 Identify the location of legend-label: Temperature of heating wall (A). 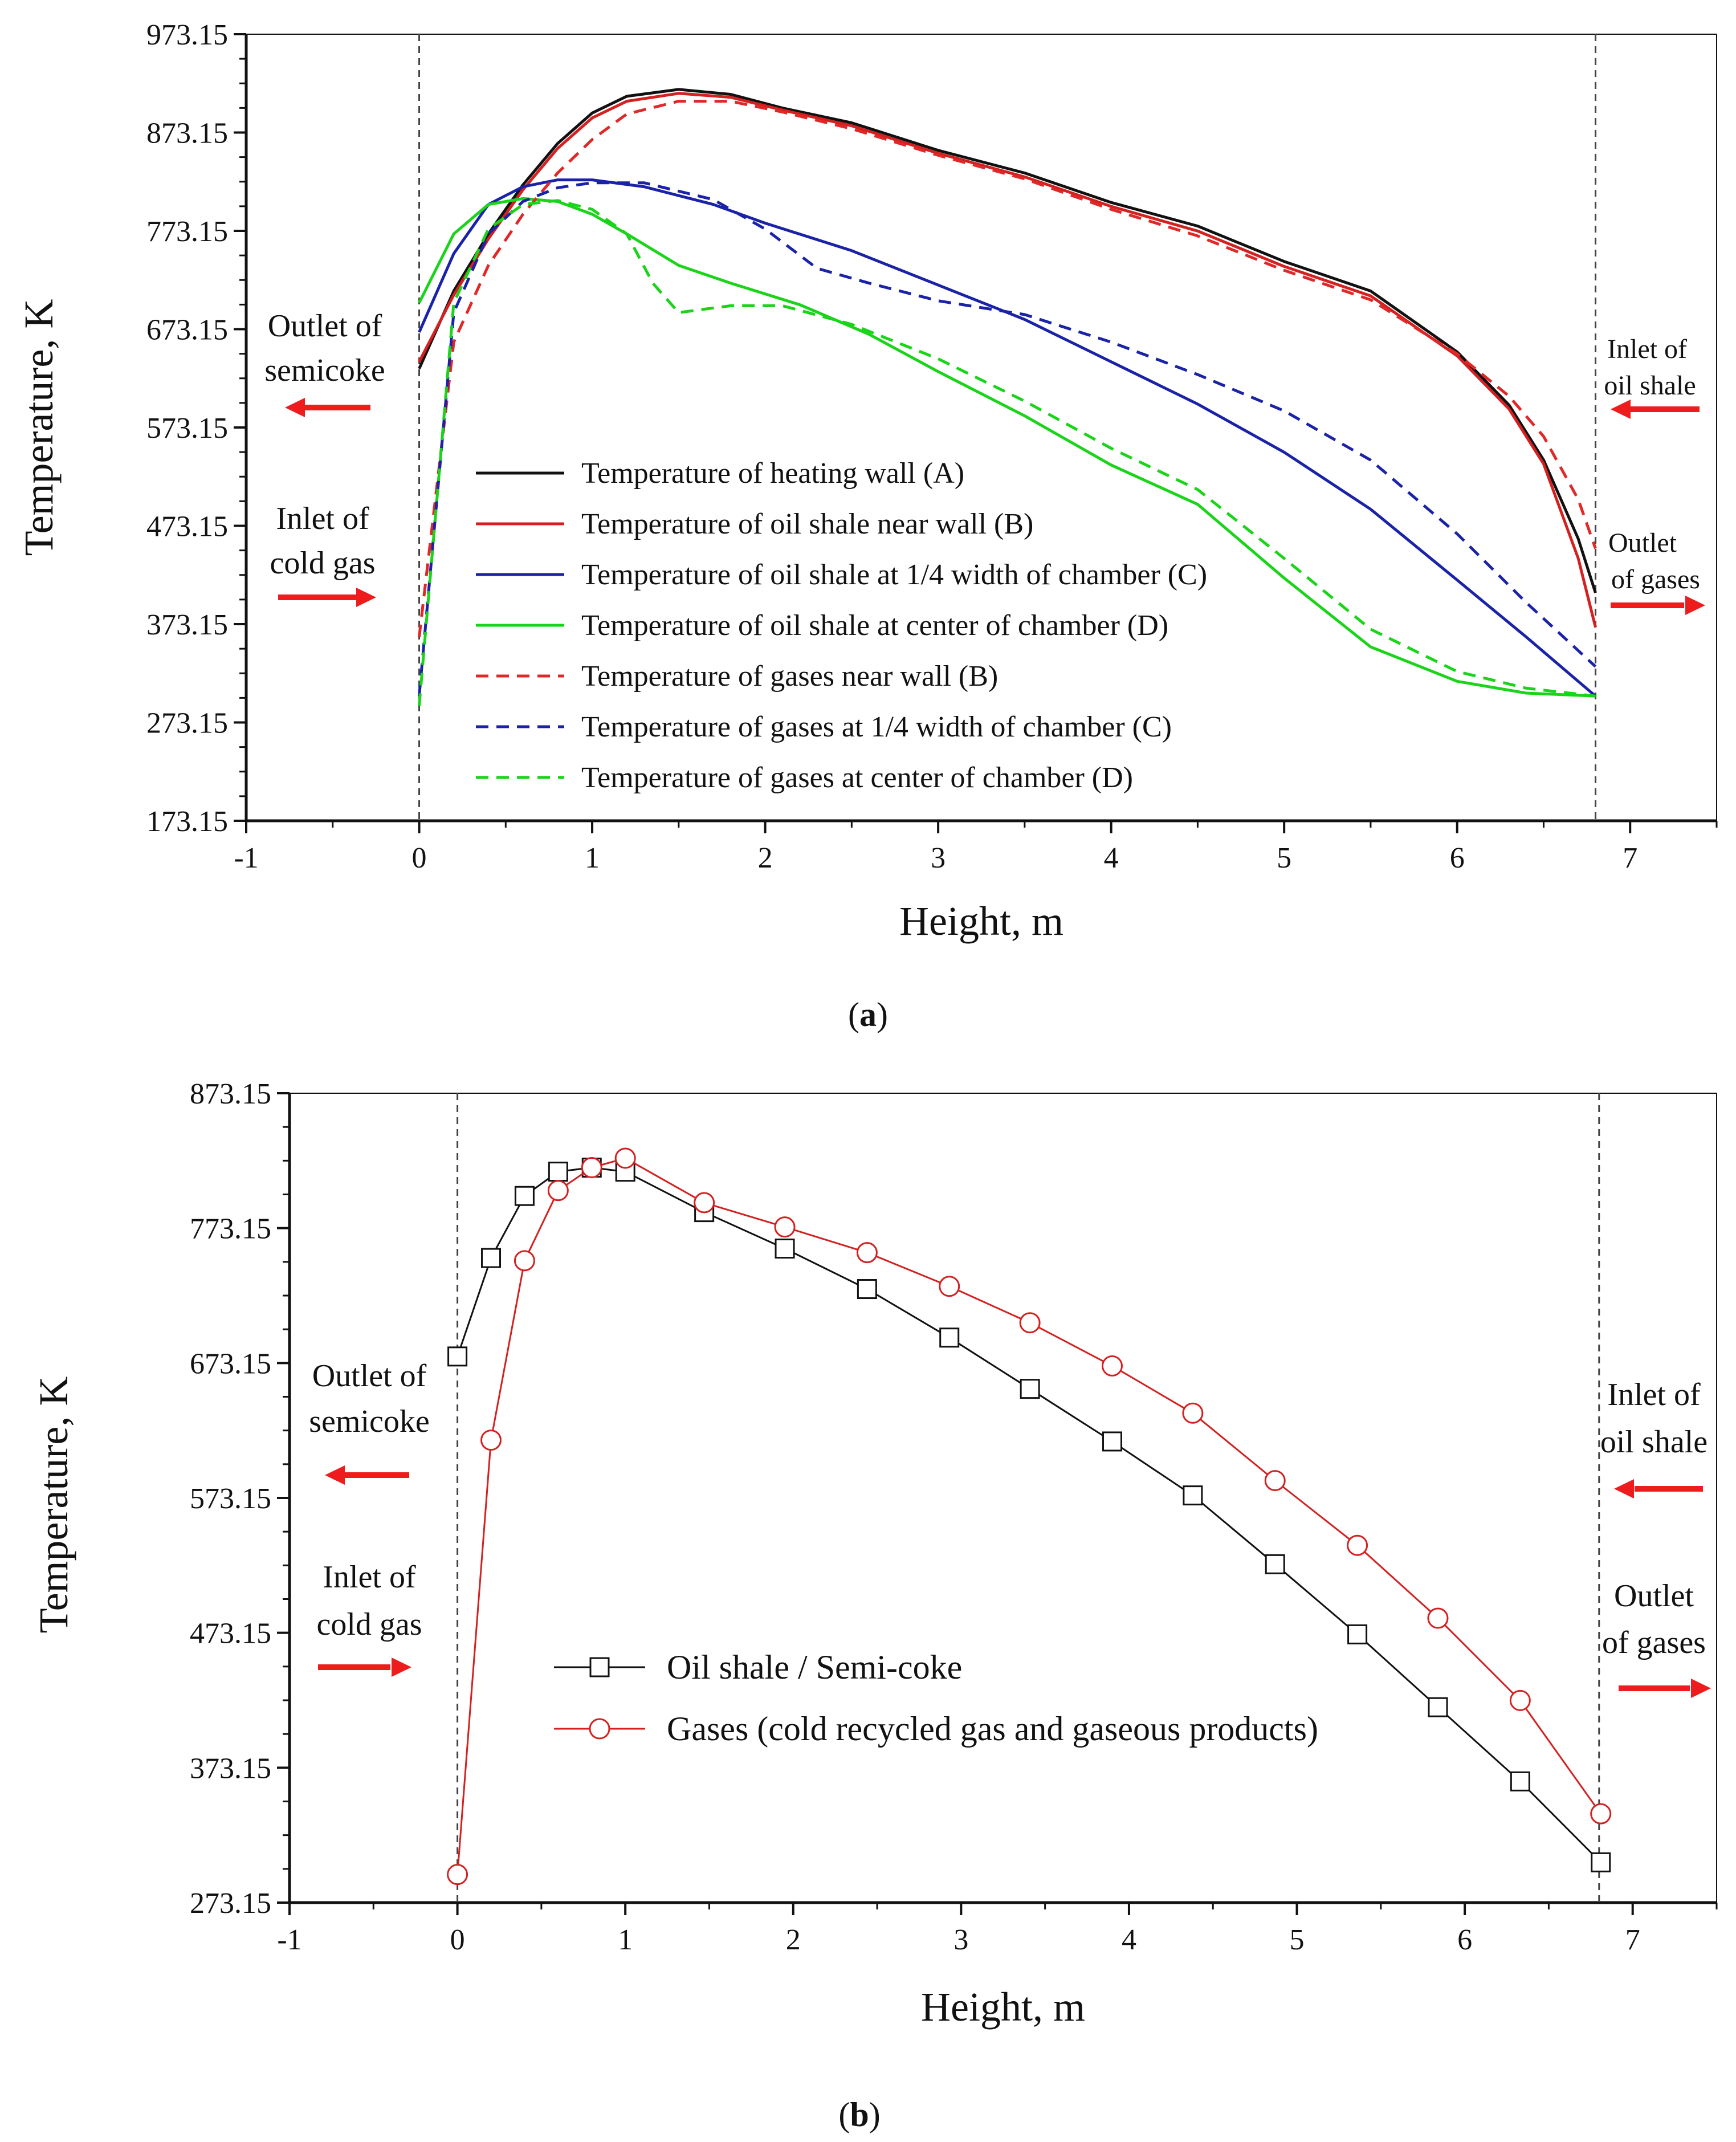
(773, 473).